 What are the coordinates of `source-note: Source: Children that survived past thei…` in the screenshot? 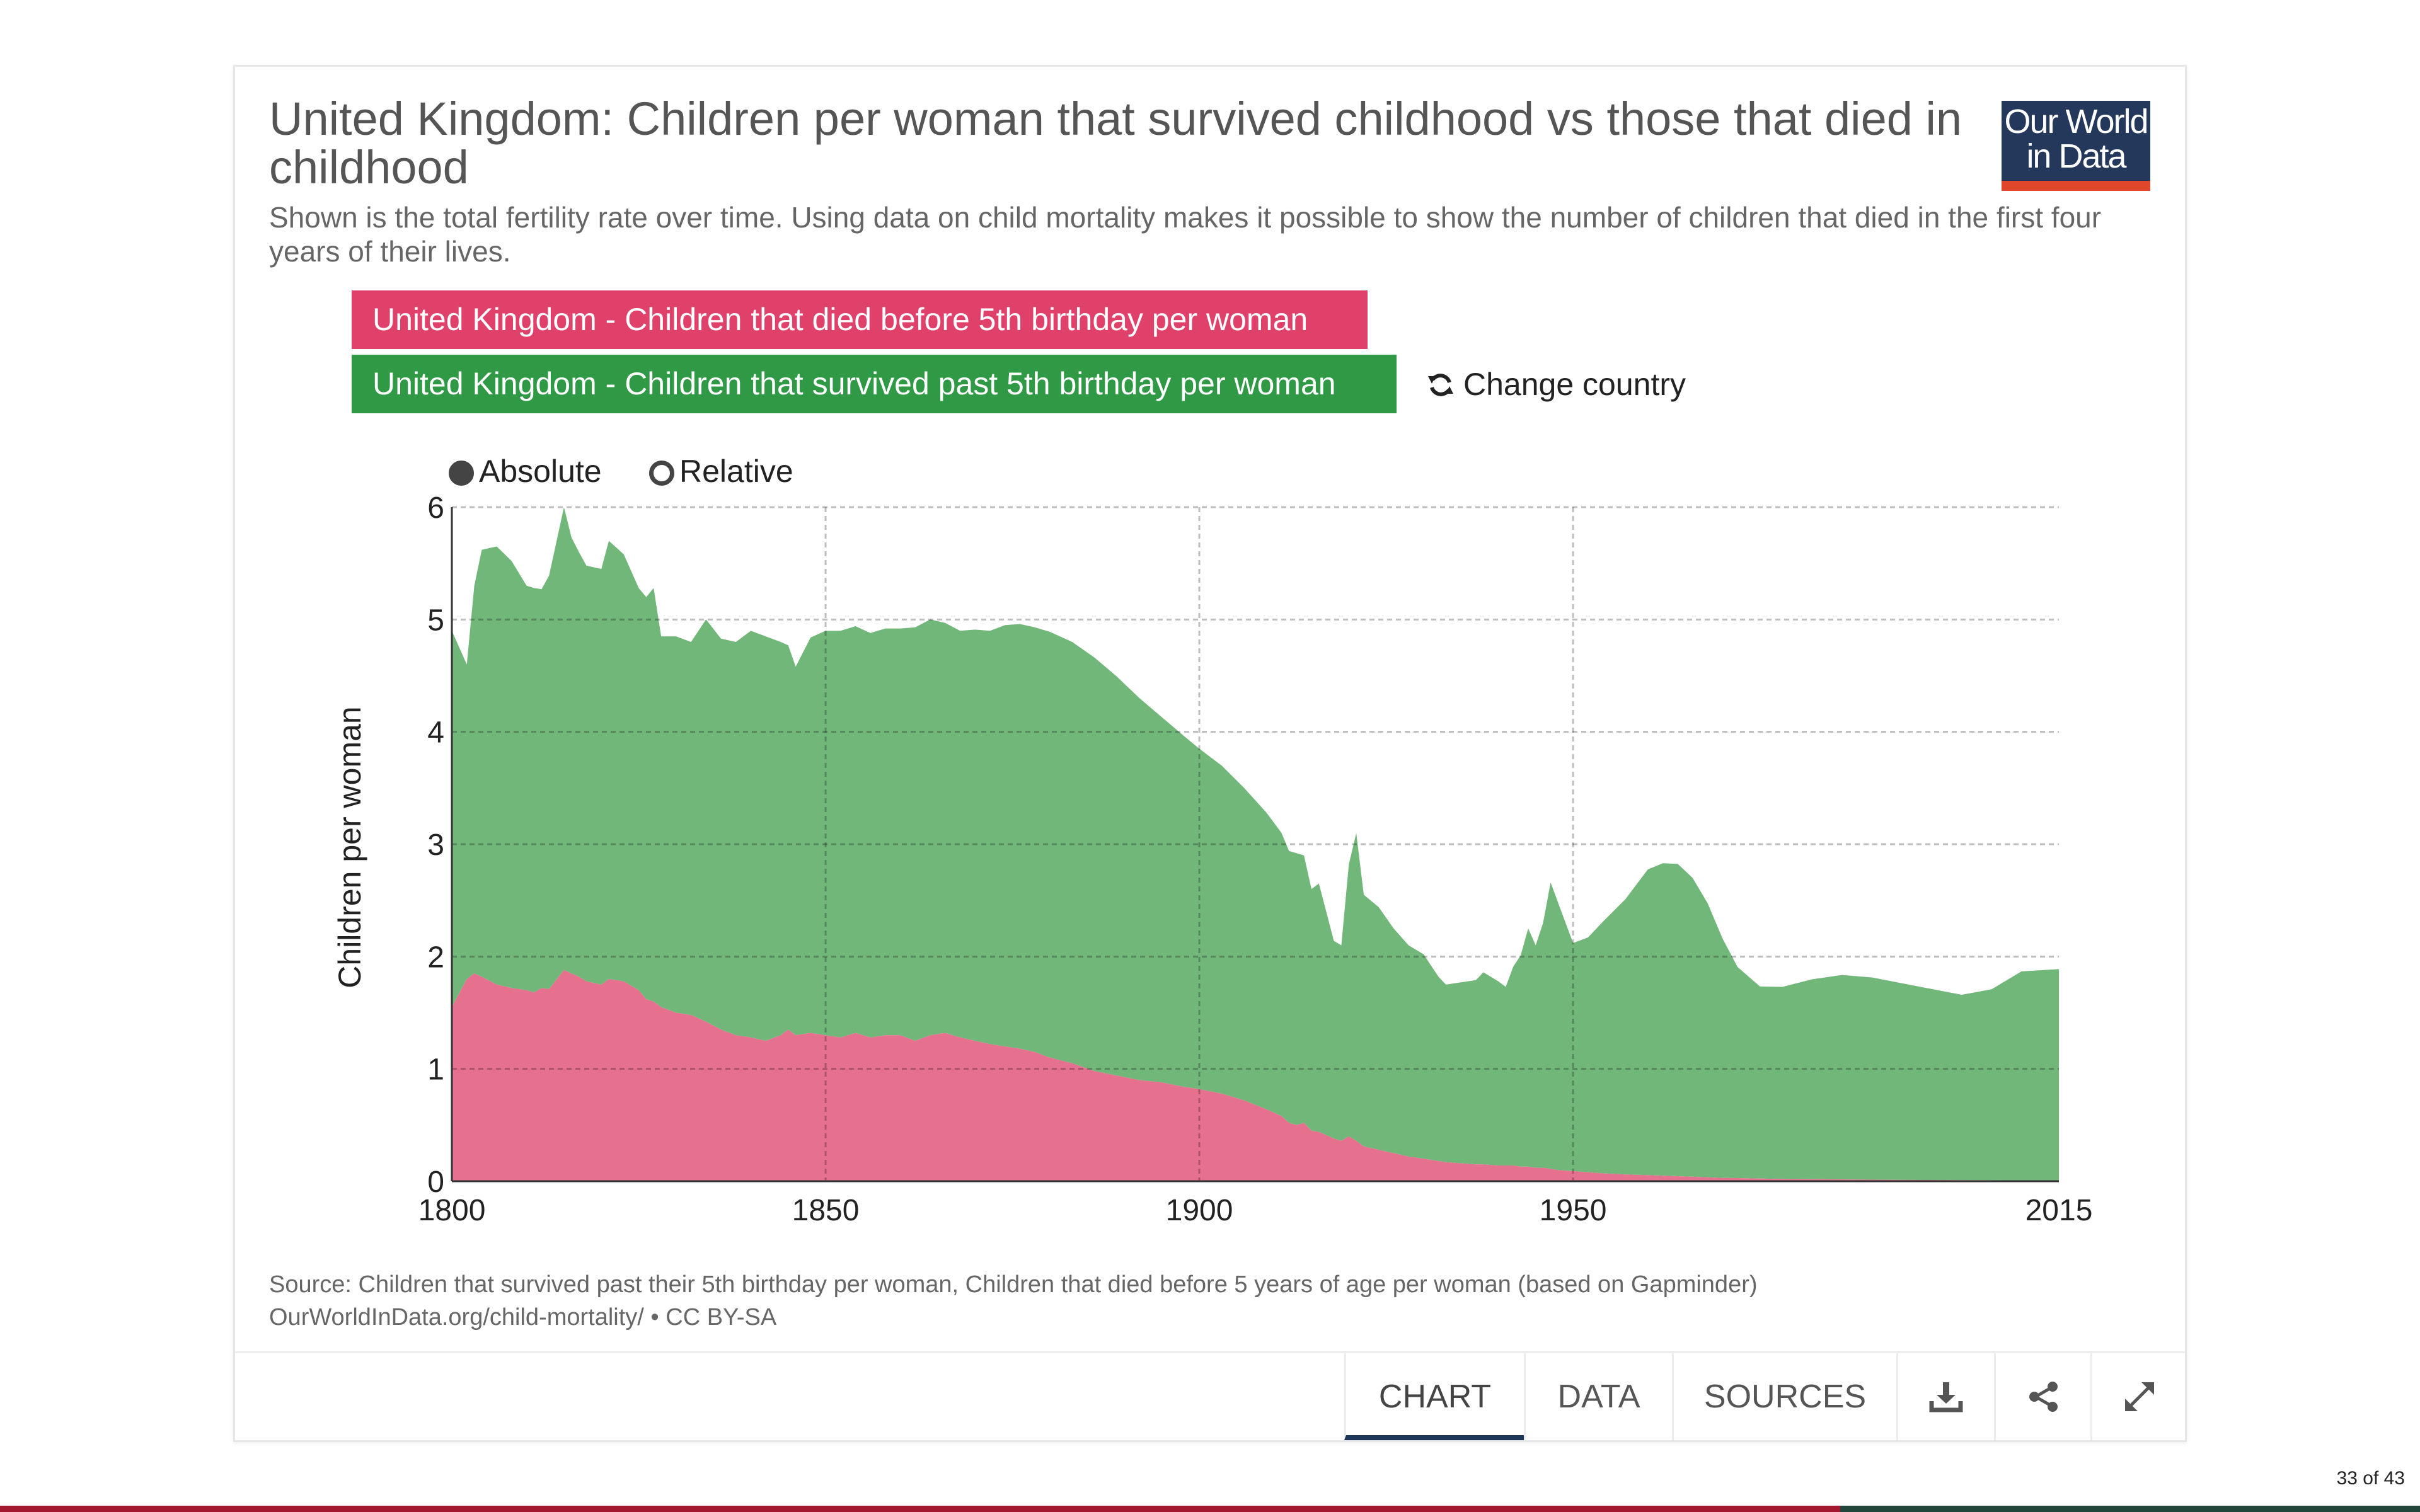 It's located at (1198, 1301).